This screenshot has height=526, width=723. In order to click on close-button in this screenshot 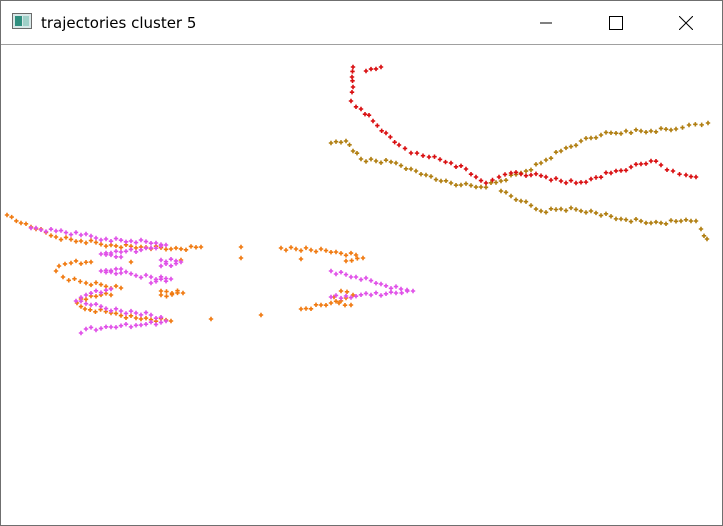, I will do `click(686, 22)`.